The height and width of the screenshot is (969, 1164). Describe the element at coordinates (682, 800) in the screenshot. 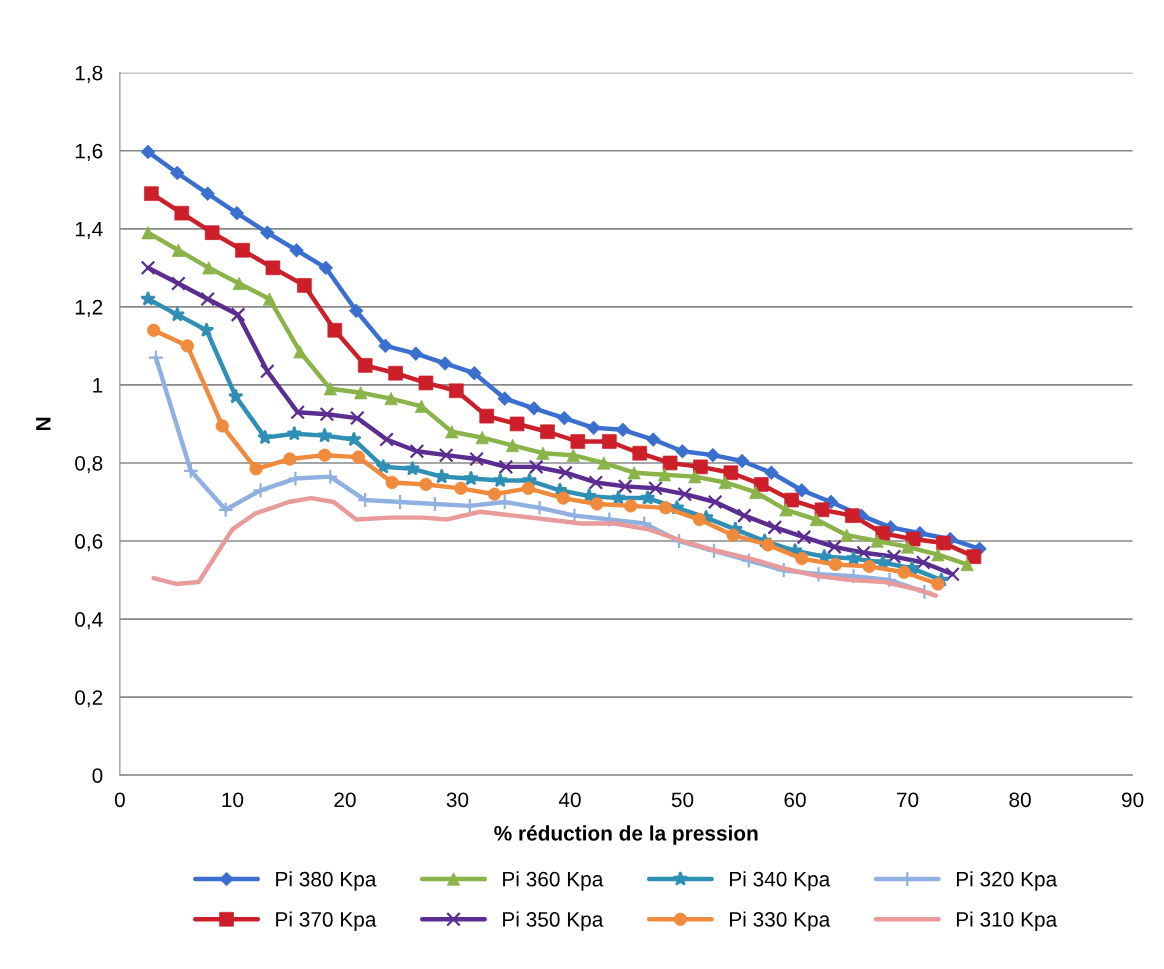

I see `x-tick-label: 50` at that location.